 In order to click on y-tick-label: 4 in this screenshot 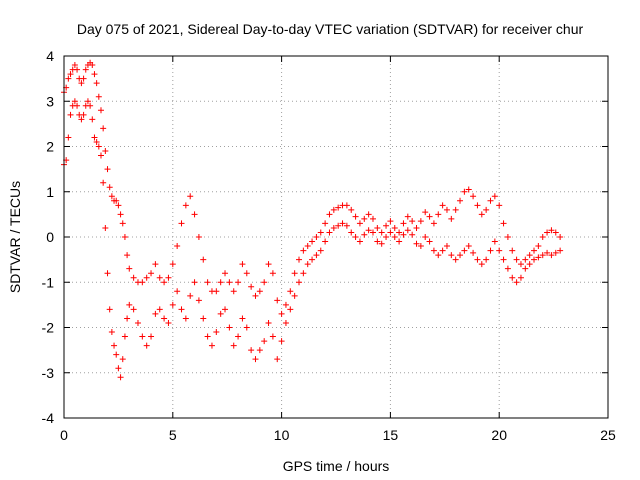, I will do `click(50, 56)`.